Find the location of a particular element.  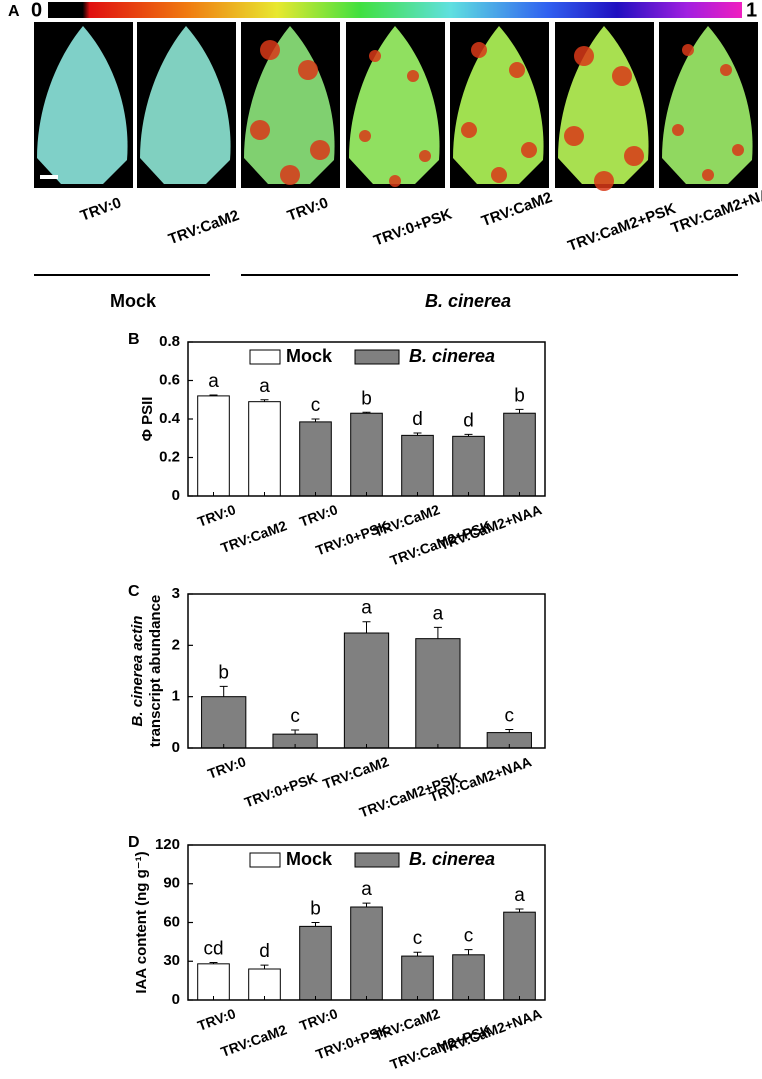

scale-bar is located at coordinates (49, 177).